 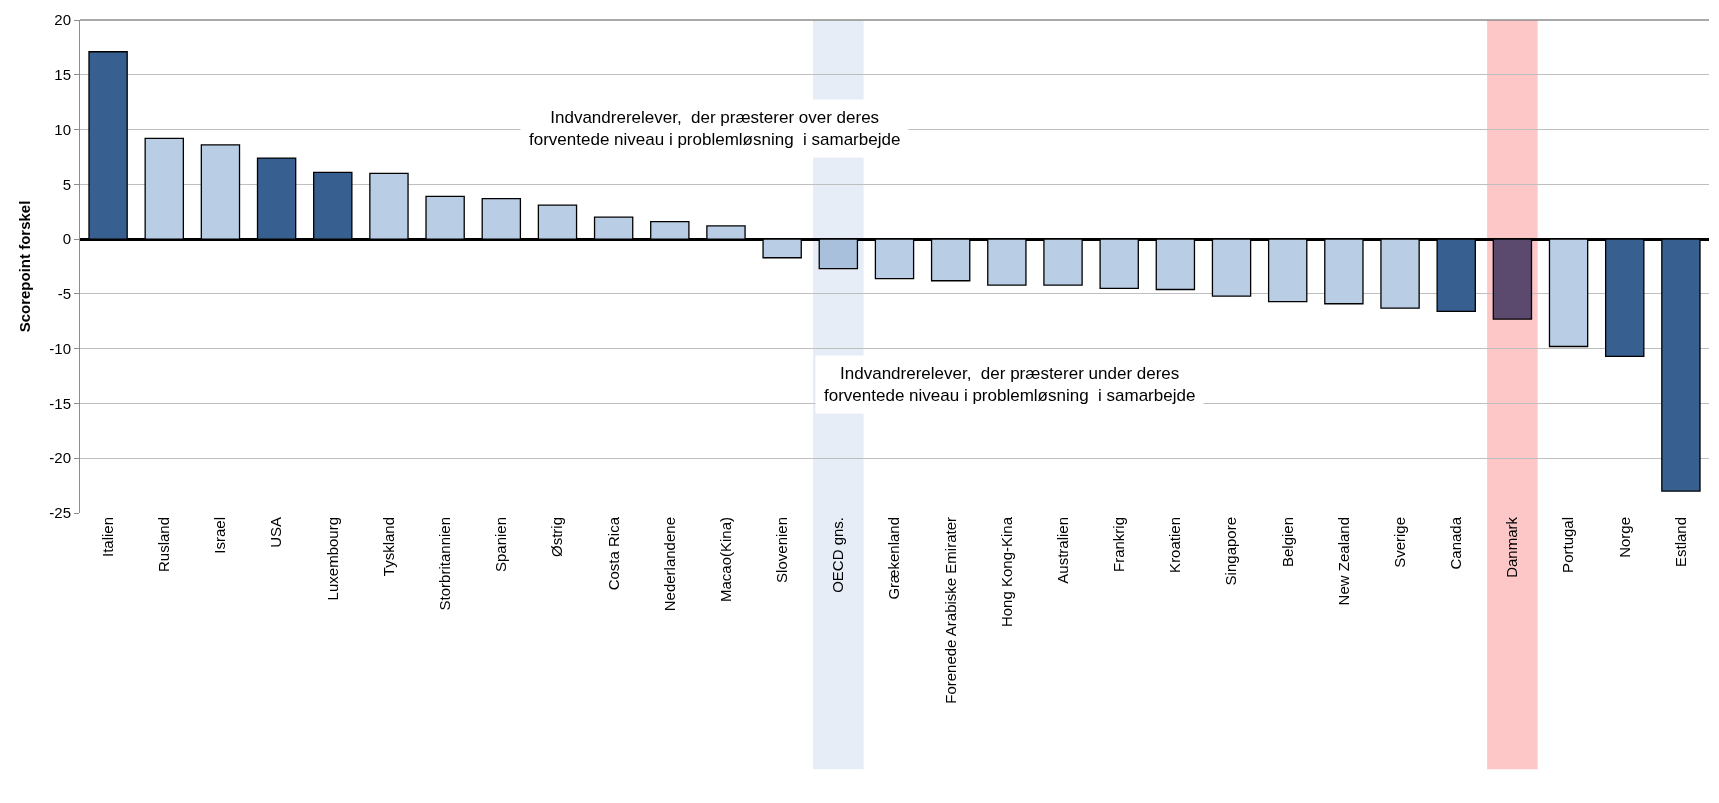 What do you see at coordinates (62, 129) in the screenshot?
I see `y-tick-label: 10` at bounding box center [62, 129].